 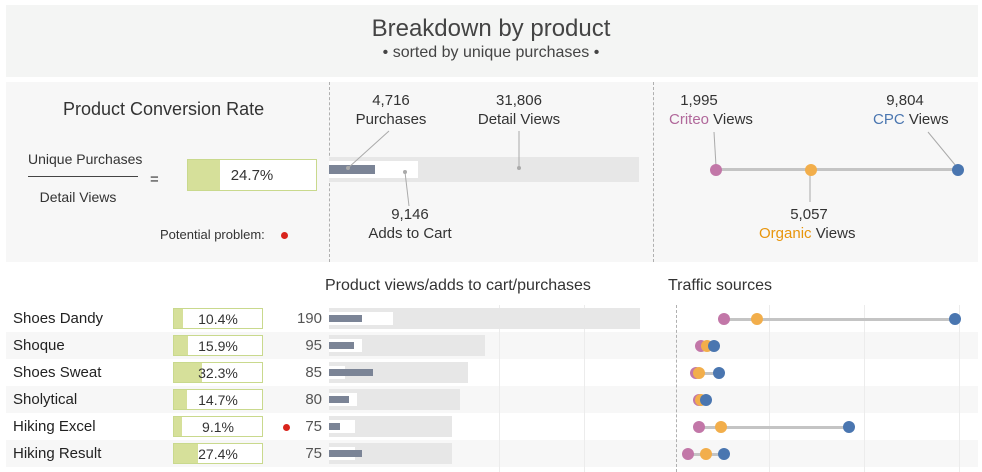 I want to click on cpc-name: CPC, so click(x=889, y=119).